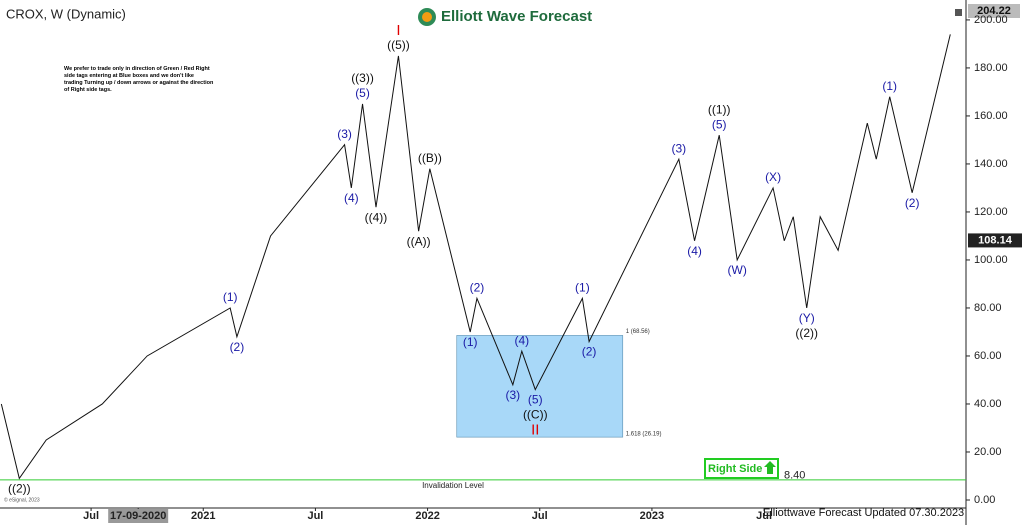 The height and width of the screenshot is (525, 1024). I want to click on last-price-tag, so click(995, 240).